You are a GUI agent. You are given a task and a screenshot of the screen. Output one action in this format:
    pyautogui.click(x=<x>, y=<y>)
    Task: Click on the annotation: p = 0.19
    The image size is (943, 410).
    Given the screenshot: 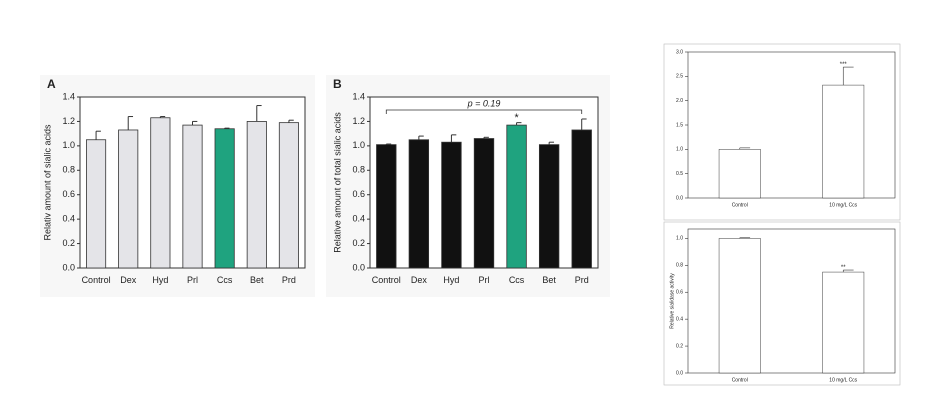 What is the action you would take?
    pyautogui.click(x=484, y=103)
    